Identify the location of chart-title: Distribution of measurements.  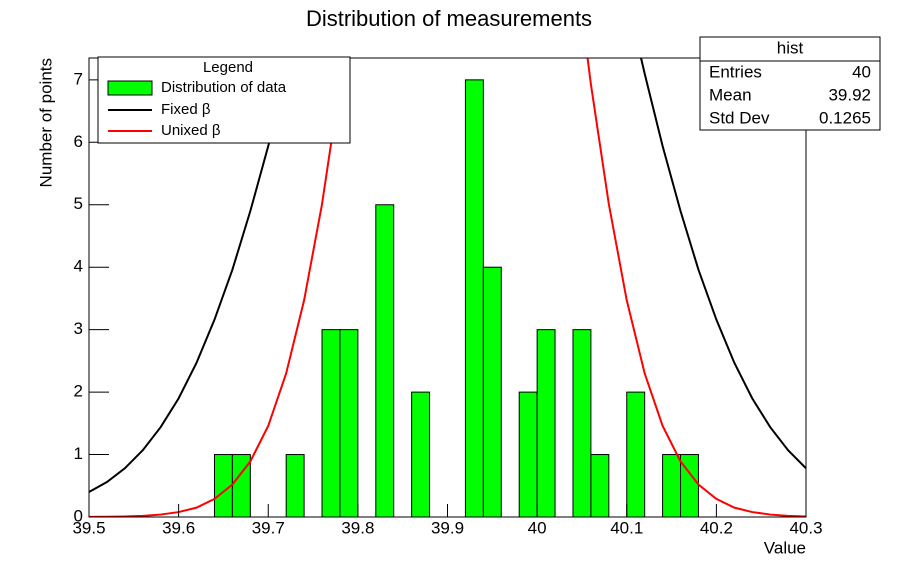
(449, 18).